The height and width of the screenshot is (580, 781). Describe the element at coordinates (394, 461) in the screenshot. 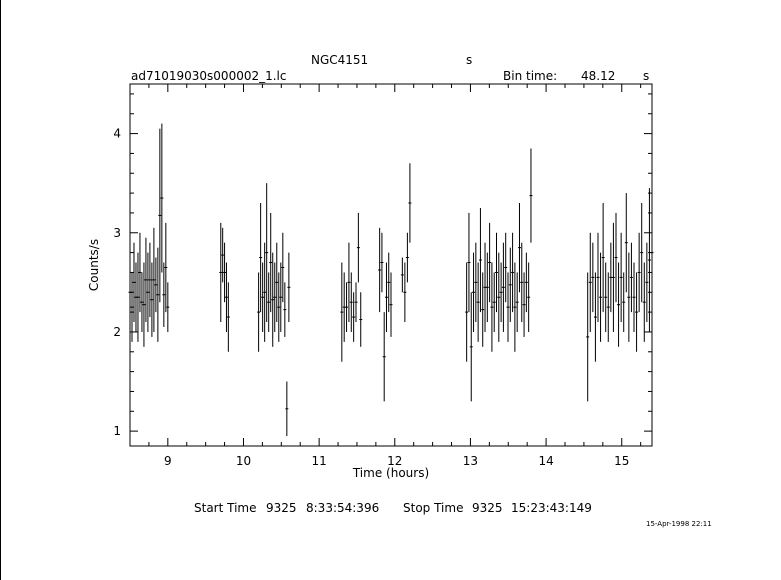

I see `x-tick-label: 12` at that location.